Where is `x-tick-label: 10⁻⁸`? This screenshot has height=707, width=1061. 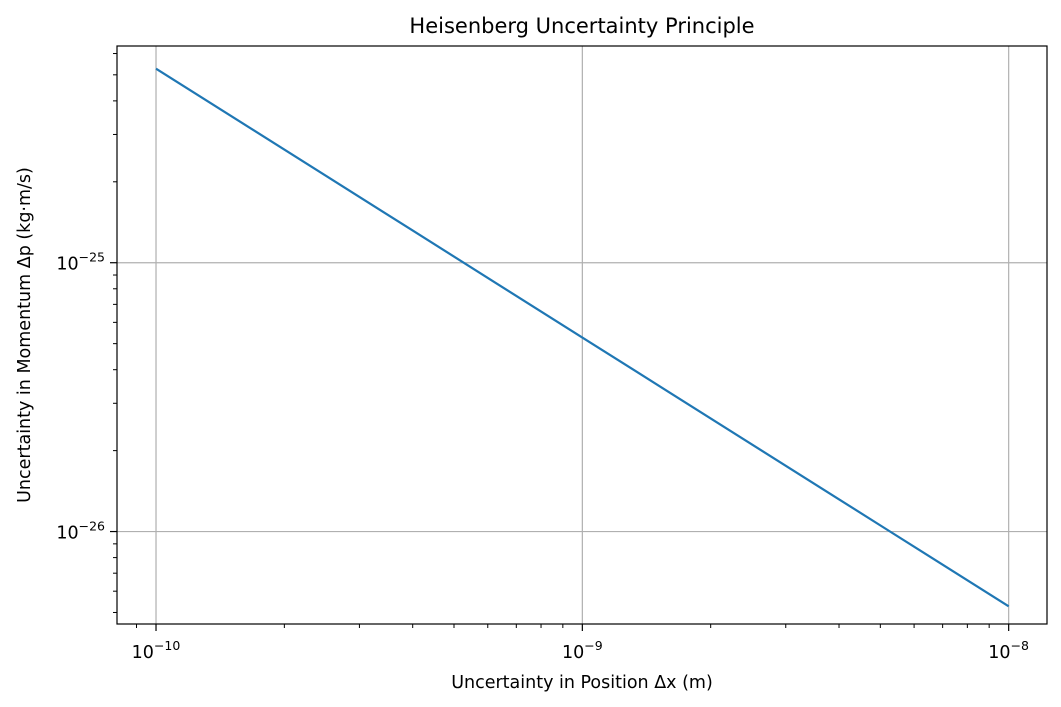
x-tick-label: 10⁻⁸ is located at coordinates (1008, 650).